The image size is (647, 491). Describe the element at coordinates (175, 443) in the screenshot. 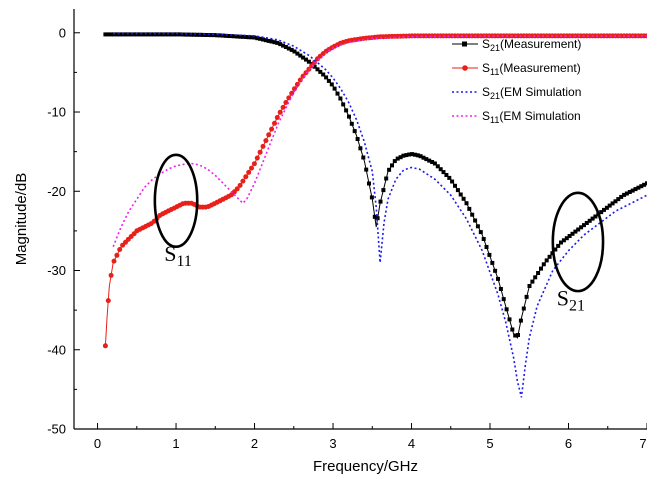

I see `x-tick-label: 1` at that location.